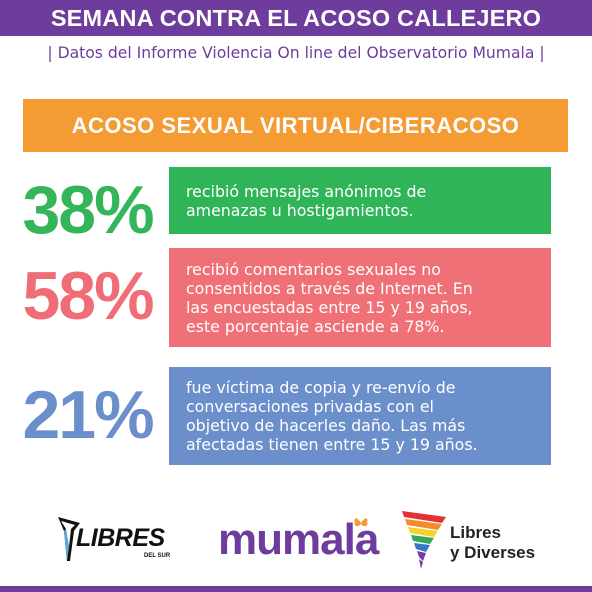  What do you see at coordinates (120, 538) in the screenshot?
I see `libres-logo-word: LIBRES` at bounding box center [120, 538].